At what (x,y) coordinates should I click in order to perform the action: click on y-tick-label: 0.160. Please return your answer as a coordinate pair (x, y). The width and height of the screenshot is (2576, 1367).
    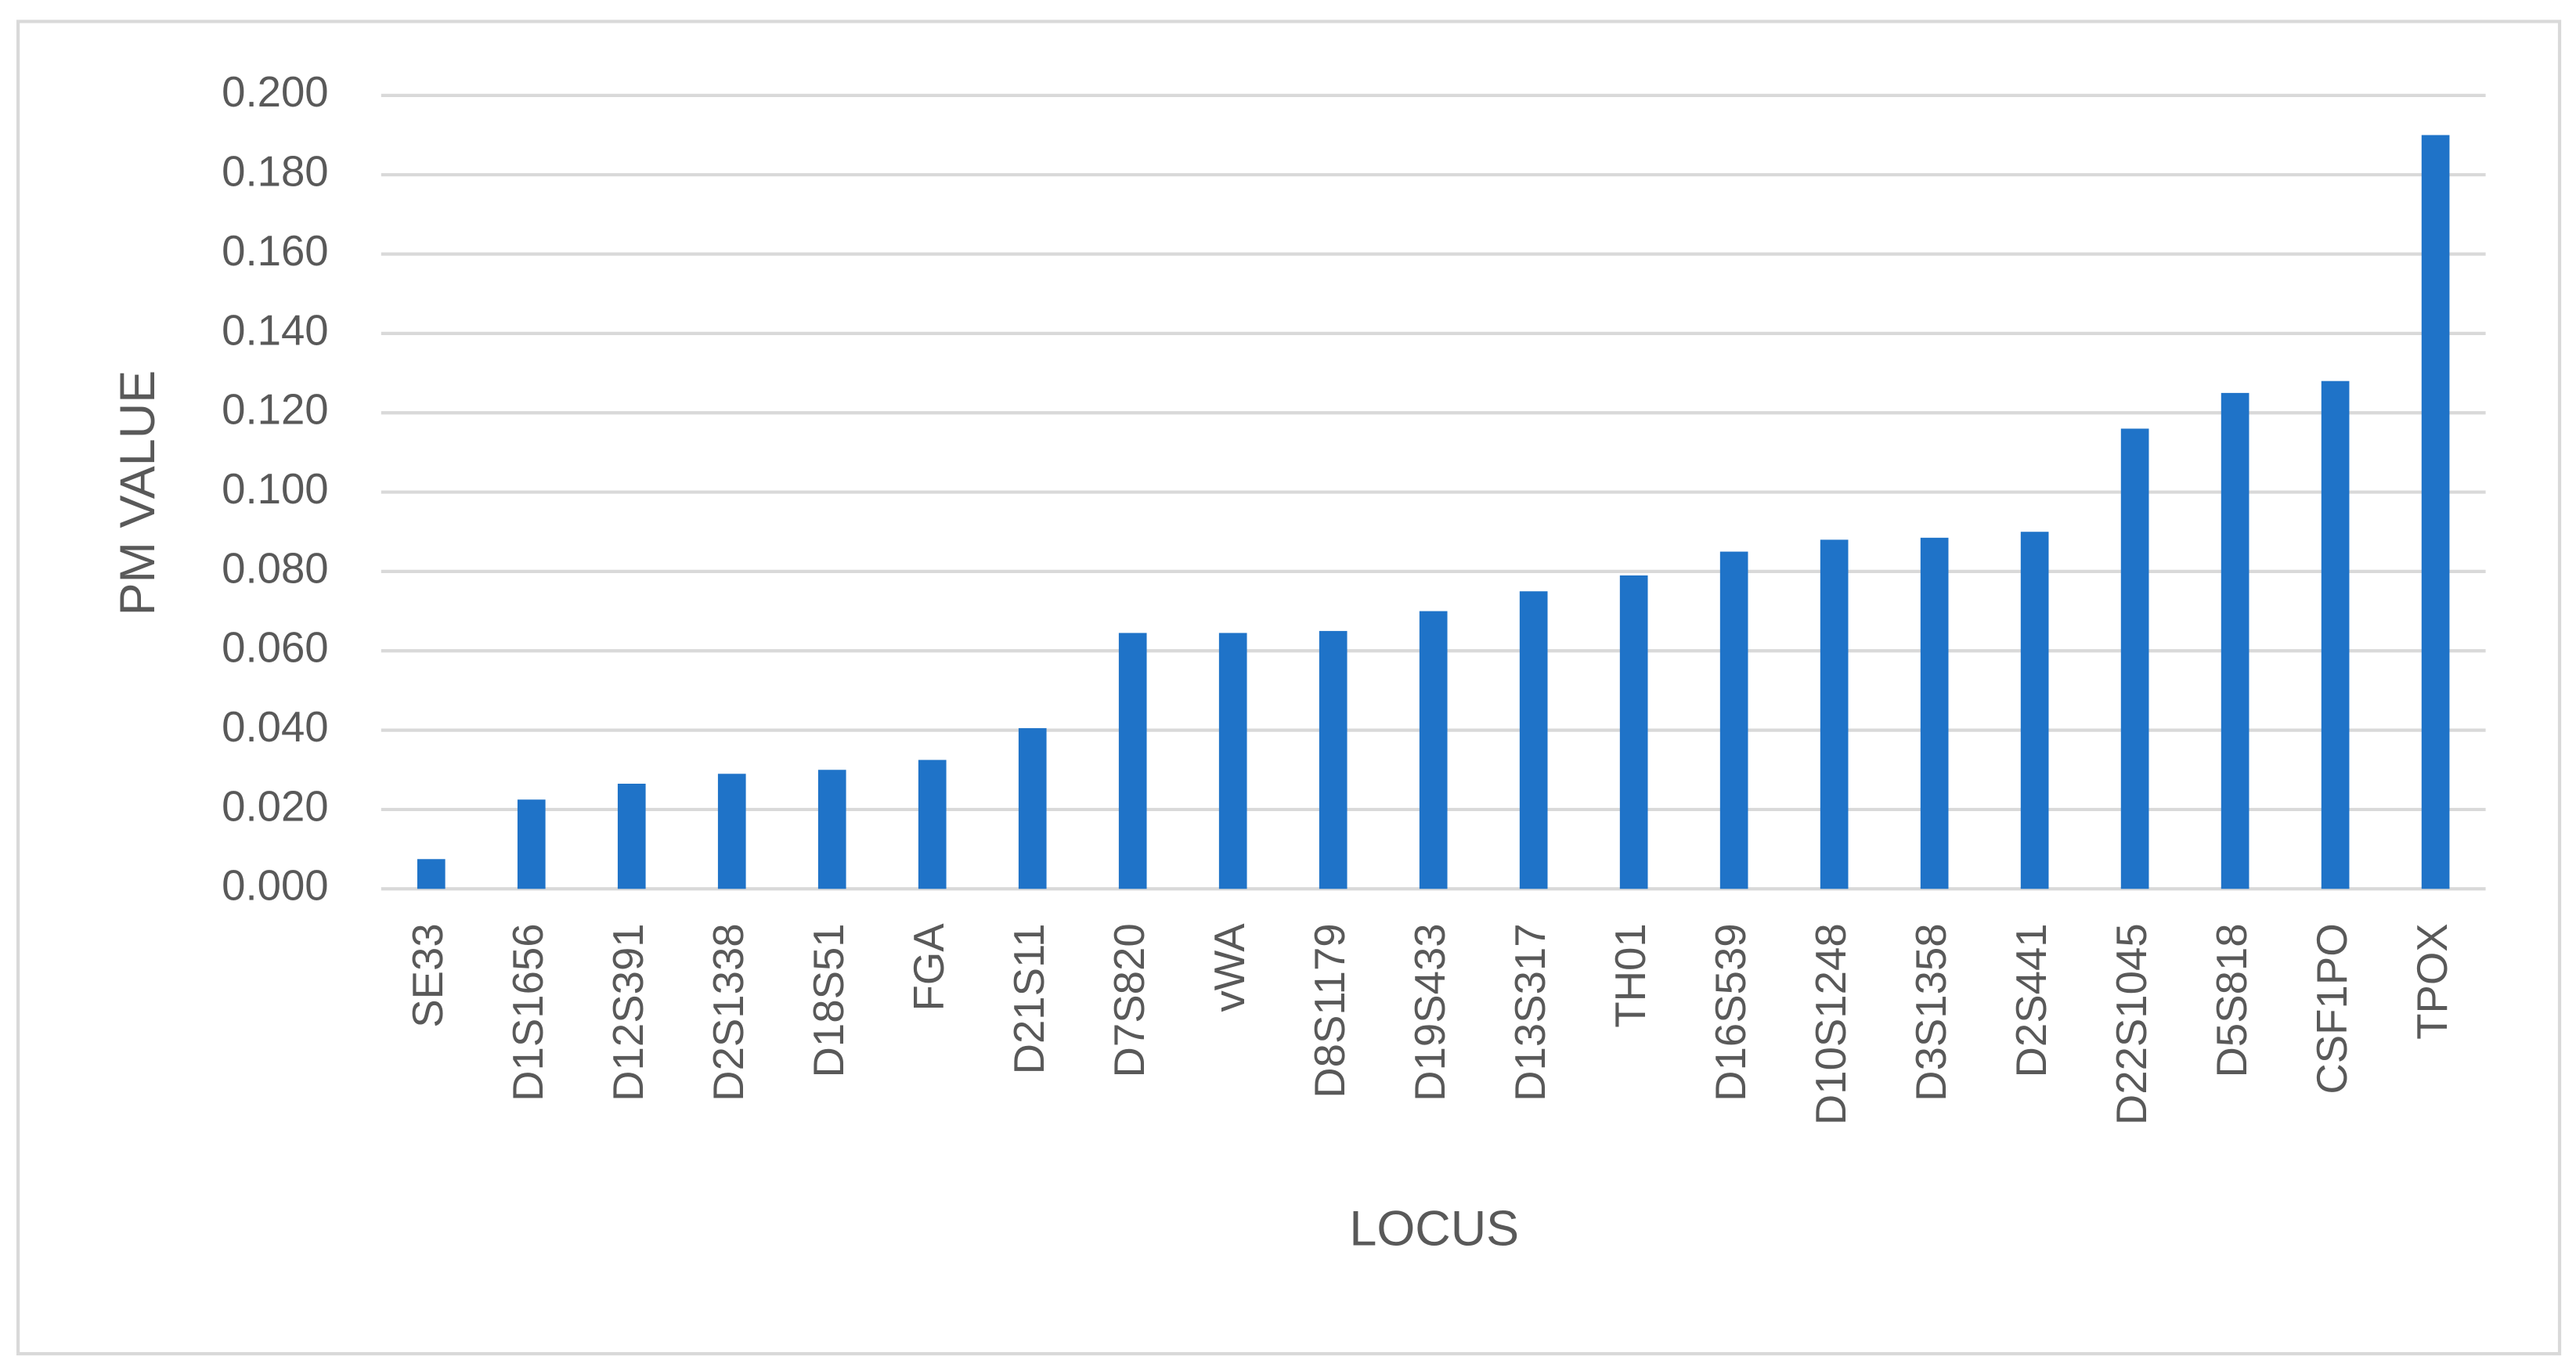
    Looking at the image, I should click on (275, 251).